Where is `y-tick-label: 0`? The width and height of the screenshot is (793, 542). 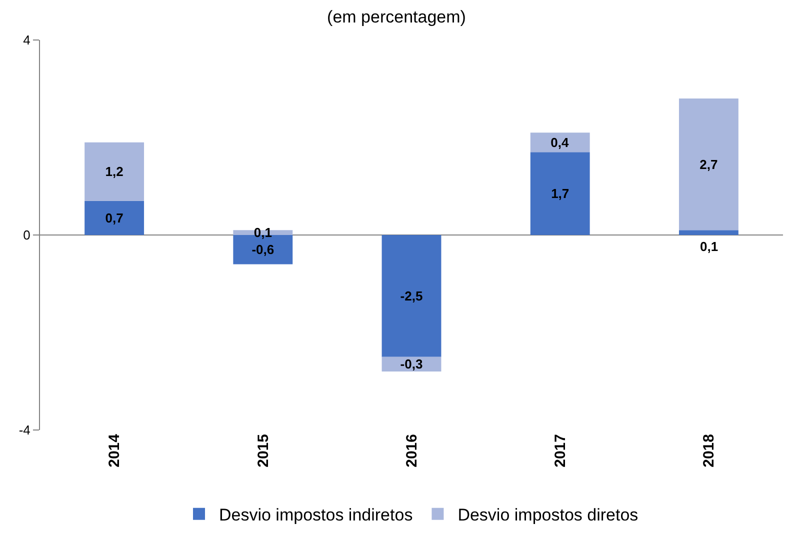
y-tick-label: 0 is located at coordinates (26, 235).